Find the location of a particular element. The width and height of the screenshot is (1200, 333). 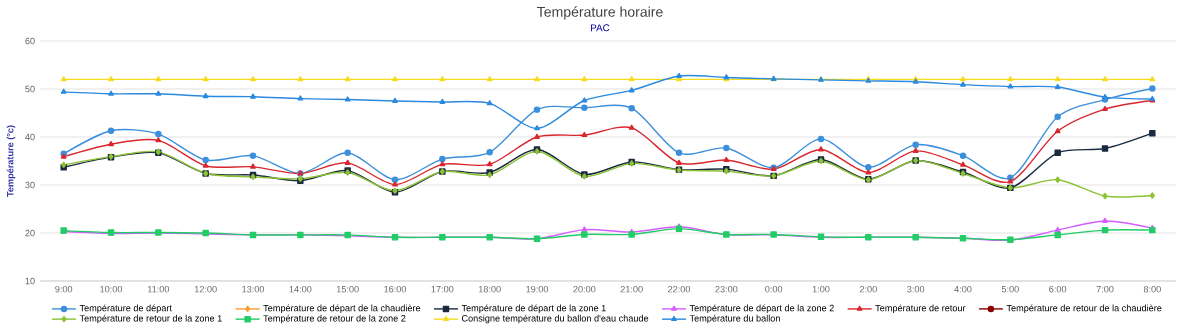

x-tick-label: 10:00 is located at coordinates (111, 289).